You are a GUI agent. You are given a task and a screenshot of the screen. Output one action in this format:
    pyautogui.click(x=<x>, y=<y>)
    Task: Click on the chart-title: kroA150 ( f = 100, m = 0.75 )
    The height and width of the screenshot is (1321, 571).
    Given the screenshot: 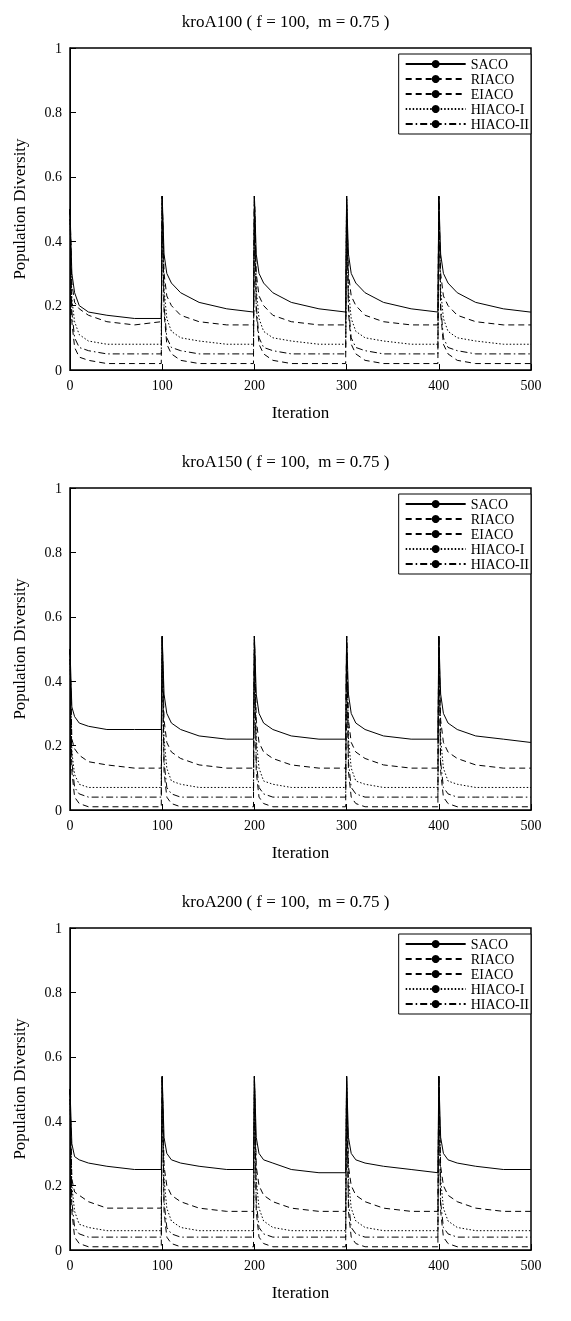 What is the action you would take?
    pyautogui.click(x=285, y=461)
    